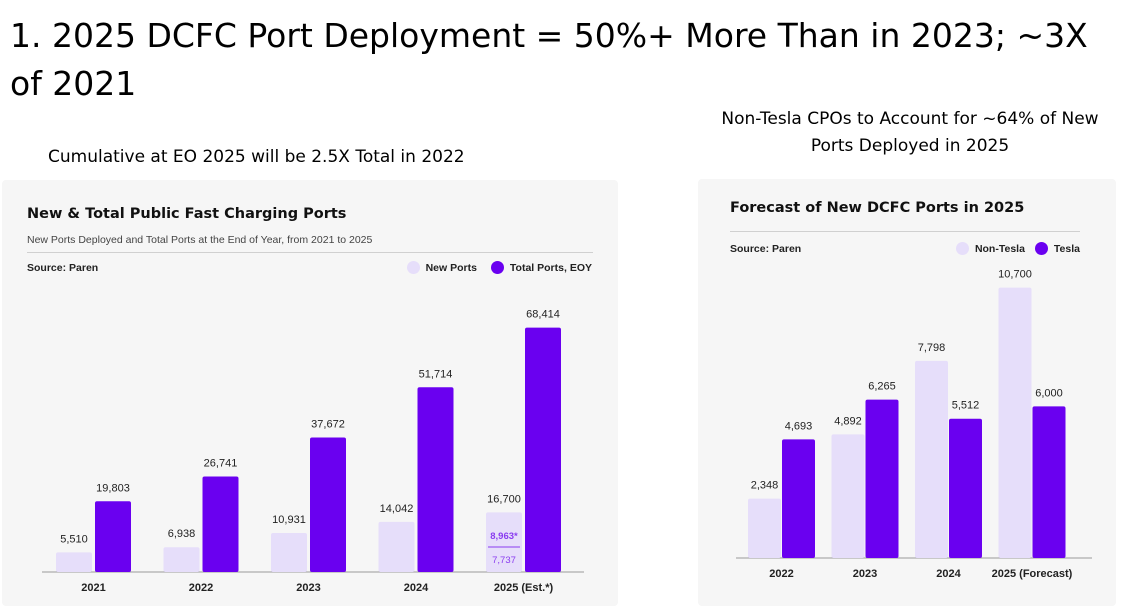  I want to click on data-label: 6,265, so click(882, 387).